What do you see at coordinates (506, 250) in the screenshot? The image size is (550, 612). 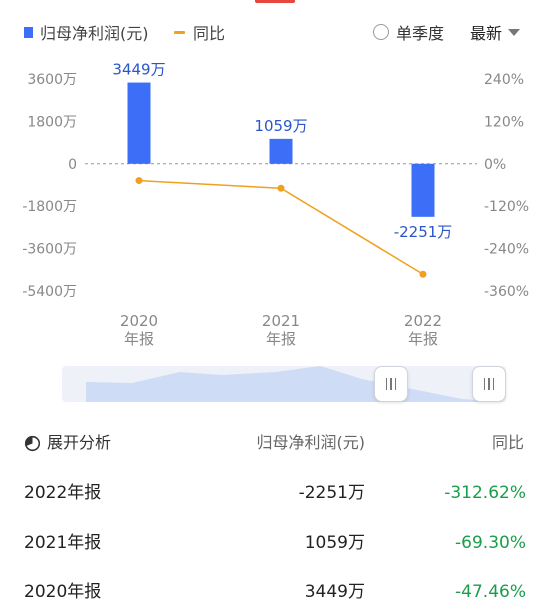 I see `right-axis-tick-label: -240%` at bounding box center [506, 250].